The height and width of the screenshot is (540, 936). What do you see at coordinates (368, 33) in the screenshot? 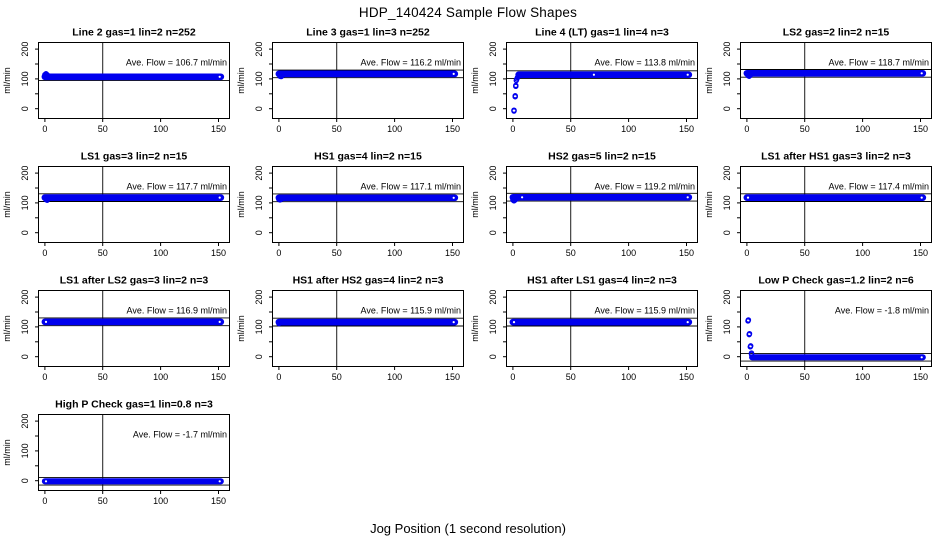
I see `panel-title: Line 3 gas=1 lin=3 n=252` at bounding box center [368, 33].